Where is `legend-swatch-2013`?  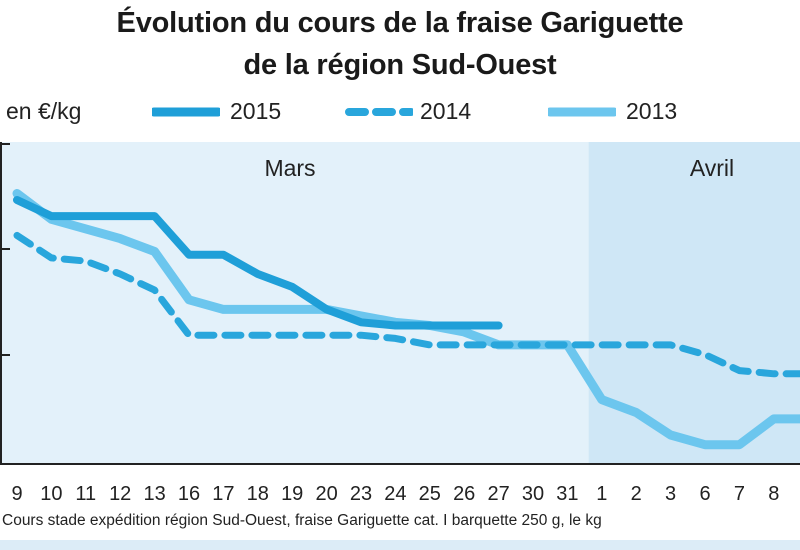
legend-swatch-2013 is located at coordinates (582, 112).